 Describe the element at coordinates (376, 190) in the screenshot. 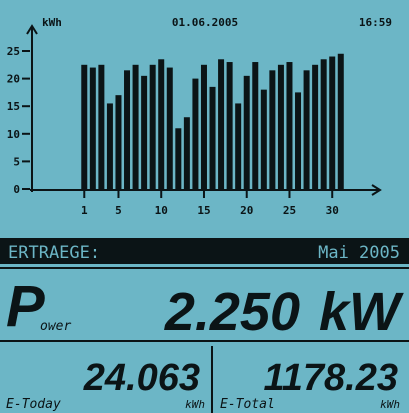

I see `x-arrow` at that location.